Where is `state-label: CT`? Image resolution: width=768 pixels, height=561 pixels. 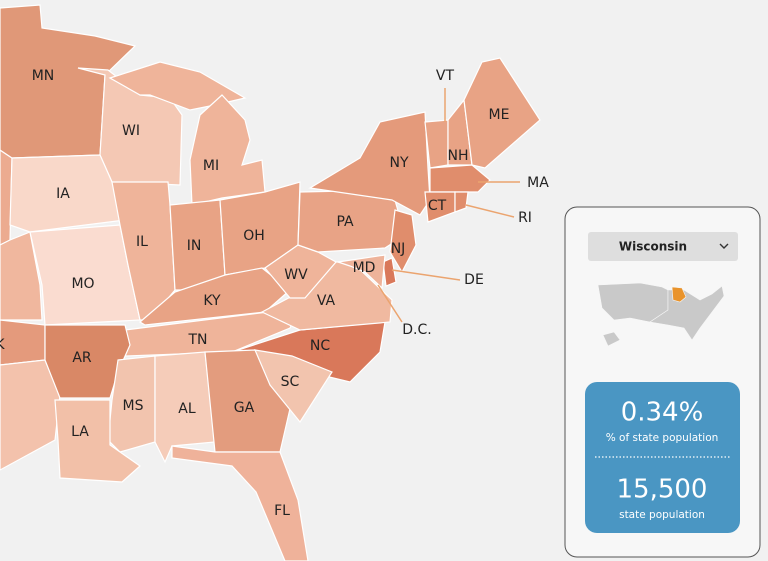 state-label: CT is located at coordinates (437, 206).